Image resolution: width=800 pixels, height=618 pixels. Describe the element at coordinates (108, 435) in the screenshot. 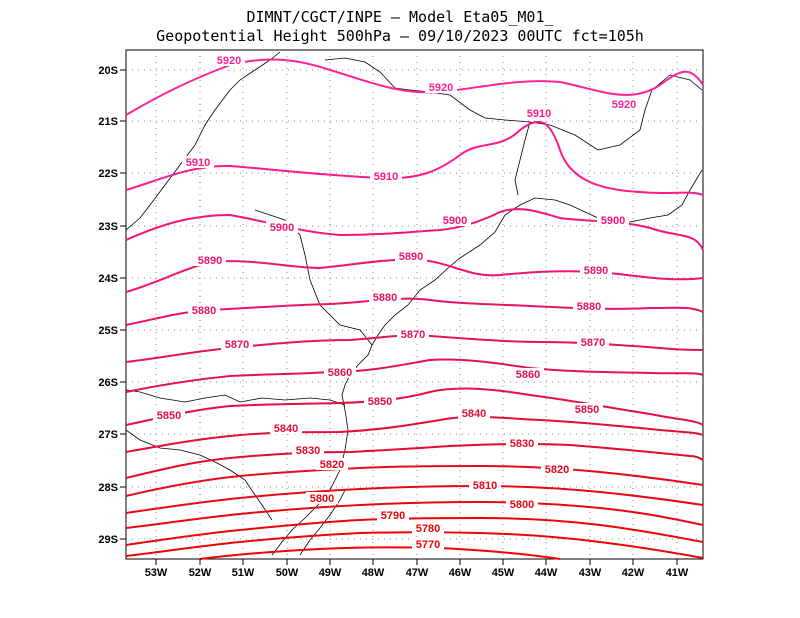

I see `lat-tick-label: 27S` at that location.